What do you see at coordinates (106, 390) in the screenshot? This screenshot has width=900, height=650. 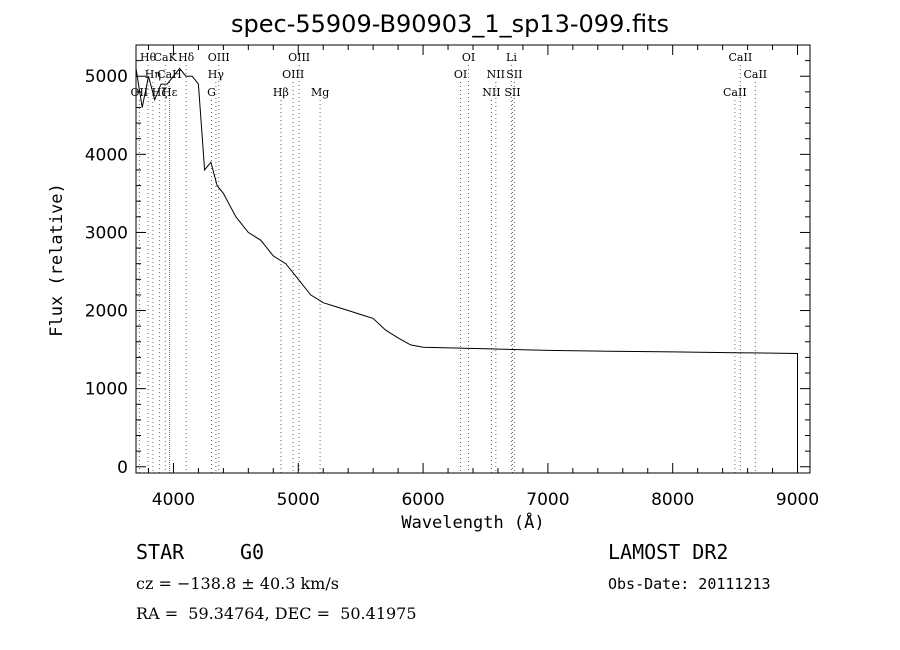 I see `y-tick-label: 1000` at bounding box center [106, 390].